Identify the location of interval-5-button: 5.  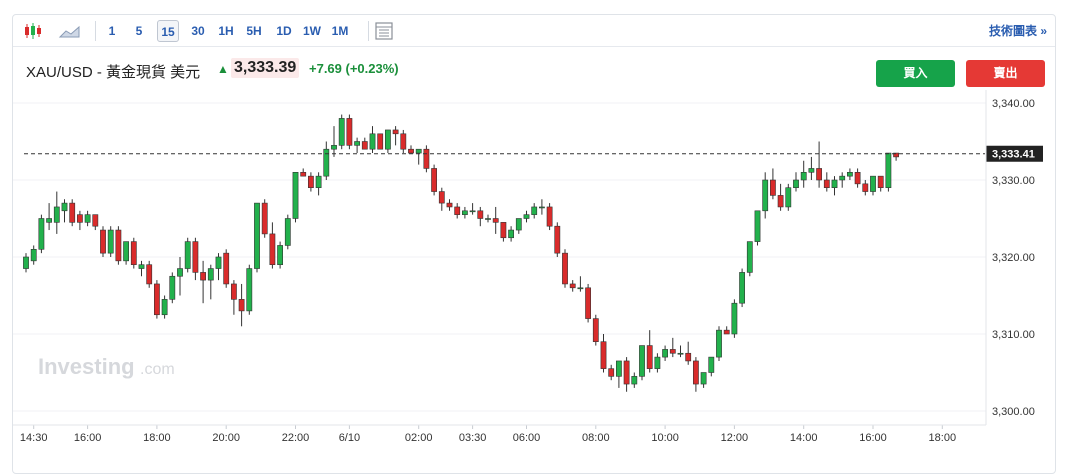
(139, 31).